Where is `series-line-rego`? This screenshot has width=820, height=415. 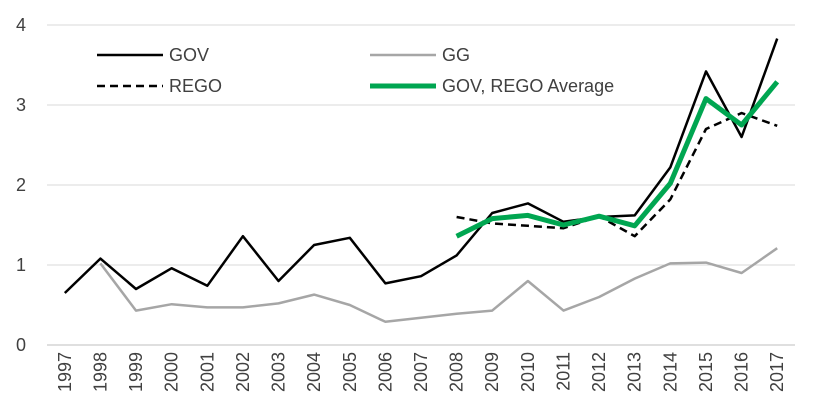
series-line-rego is located at coordinates (617, 174).